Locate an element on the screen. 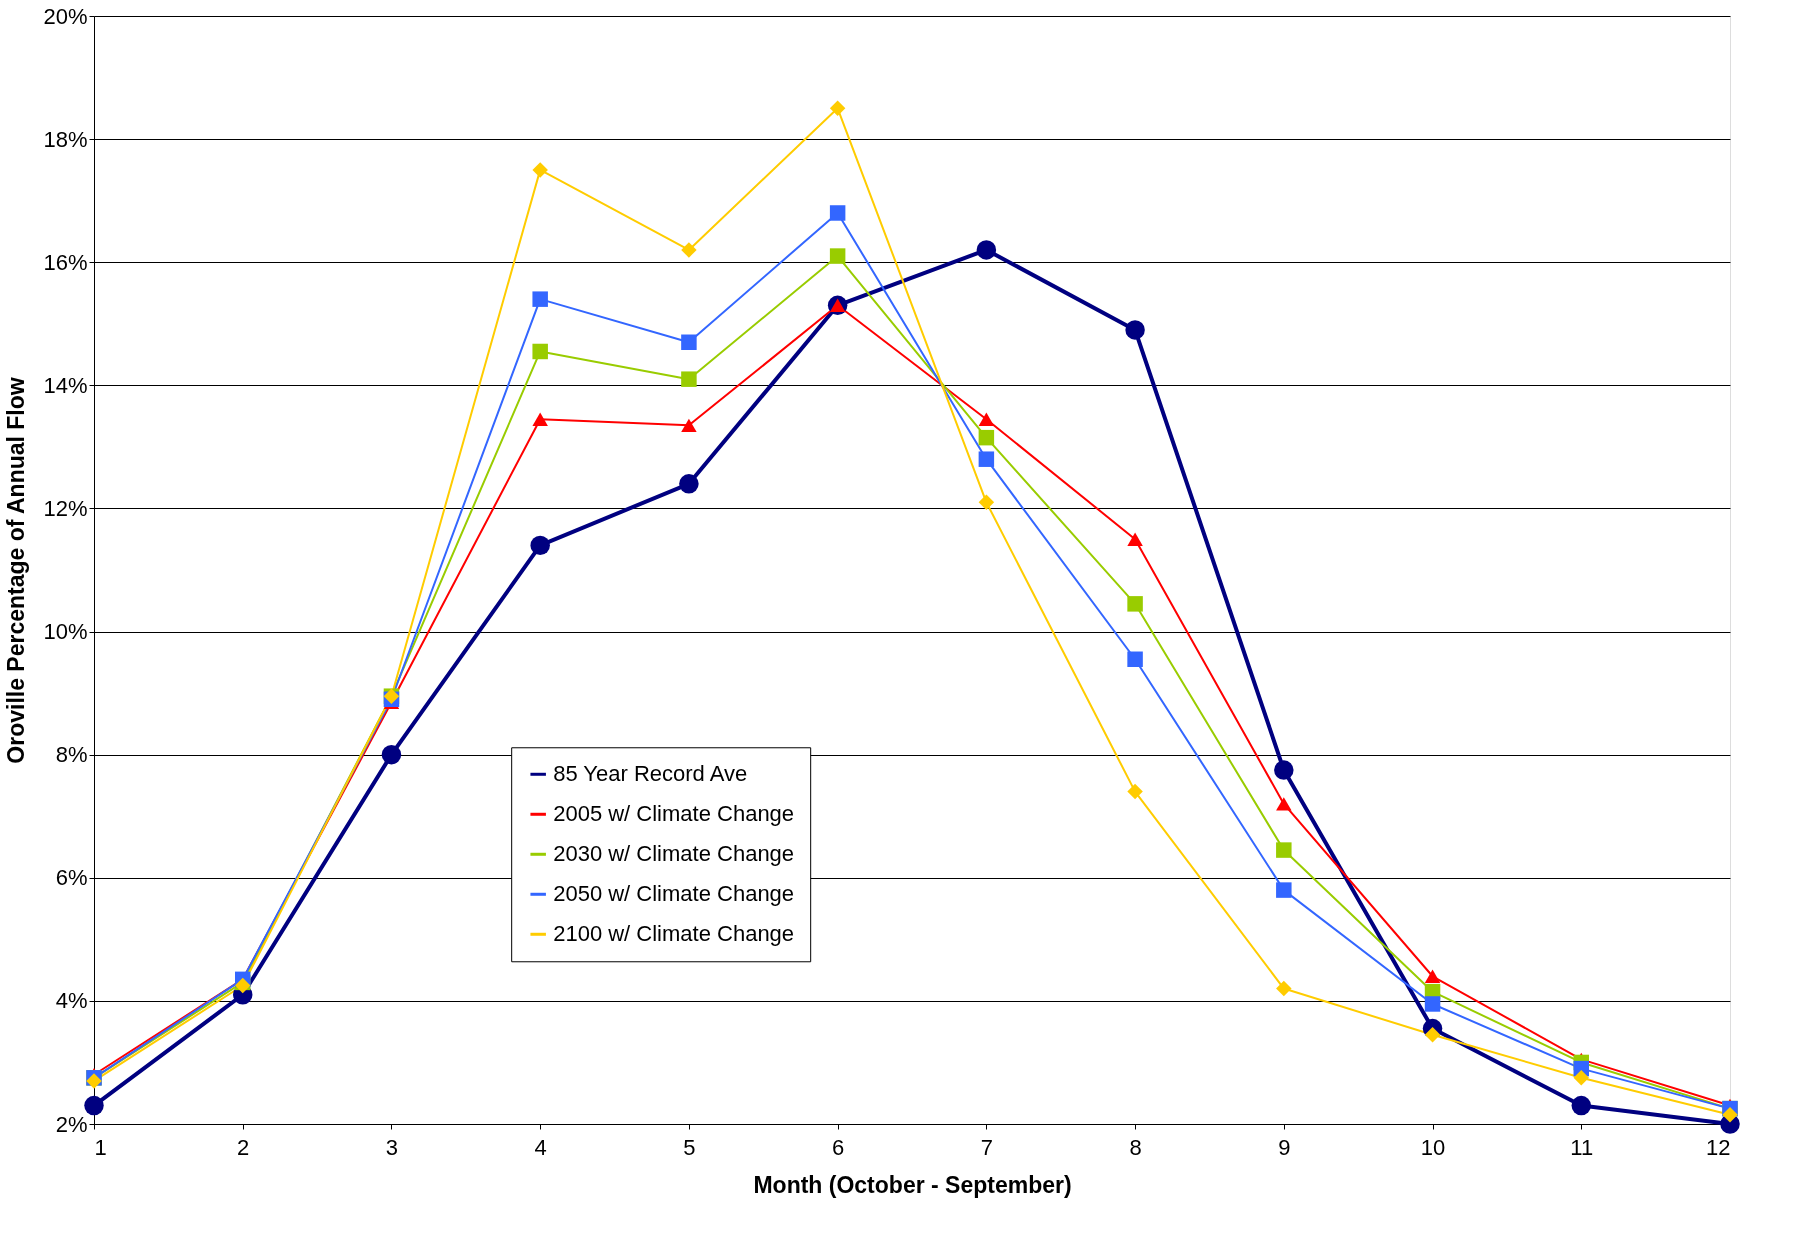 This screenshot has height=1244, width=1815. x-tick-label: 5 is located at coordinates (689, 1147).